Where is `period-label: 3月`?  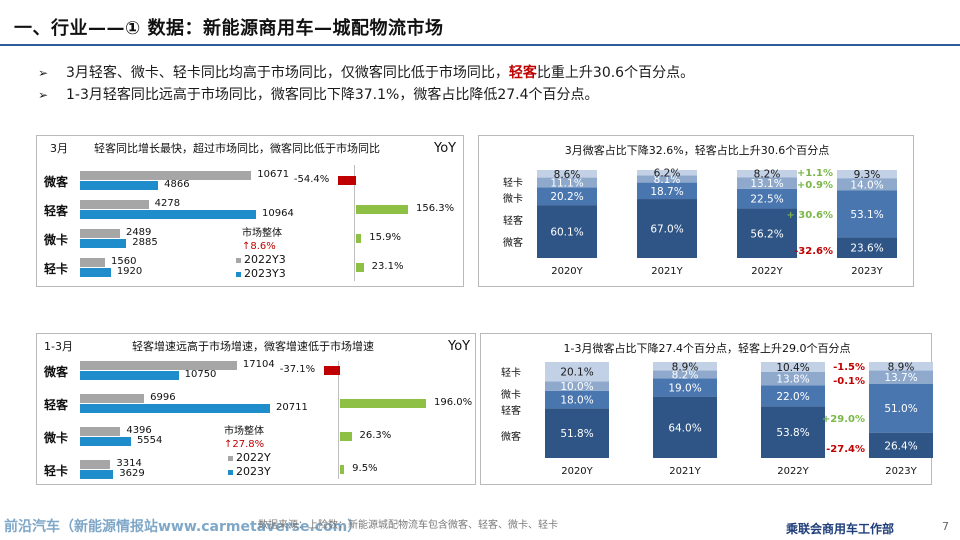
period-label: 3月 is located at coordinates (59, 148).